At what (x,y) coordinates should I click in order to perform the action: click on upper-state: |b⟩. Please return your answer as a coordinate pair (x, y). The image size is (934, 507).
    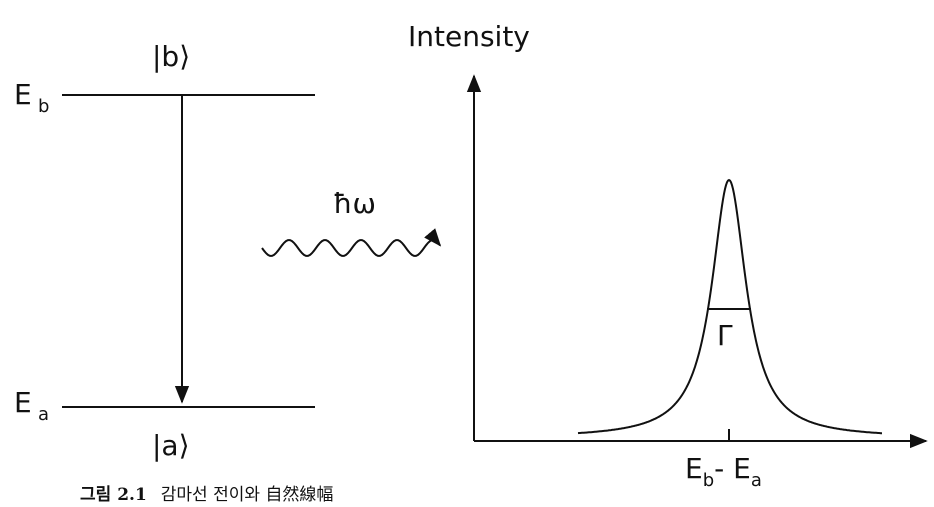
    Looking at the image, I should click on (171, 56).